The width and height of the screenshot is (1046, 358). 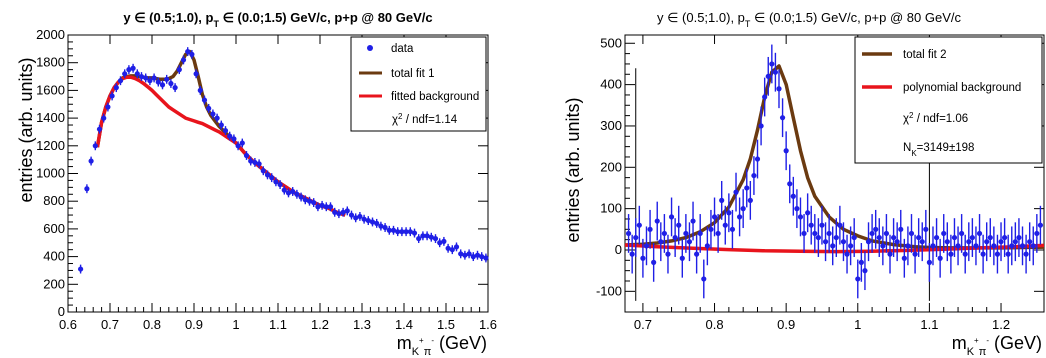 What do you see at coordinates (50, 145) in the screenshot?
I see `left-y-tick-label: 1200` at bounding box center [50, 145].